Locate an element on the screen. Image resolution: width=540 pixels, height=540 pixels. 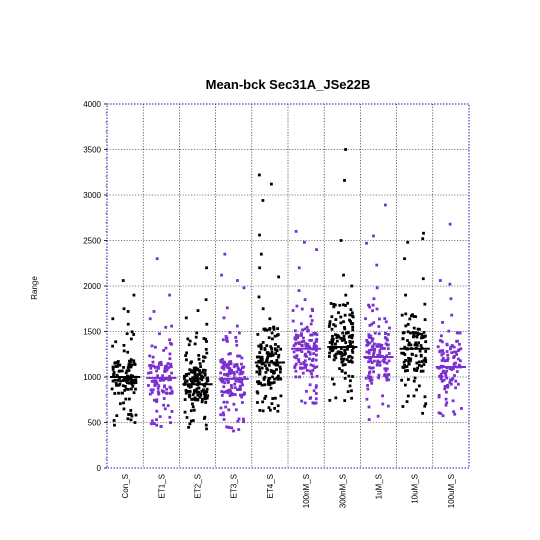
chart-title: Mean-bck Sec31A_JSe22B is located at coordinates (288, 84).